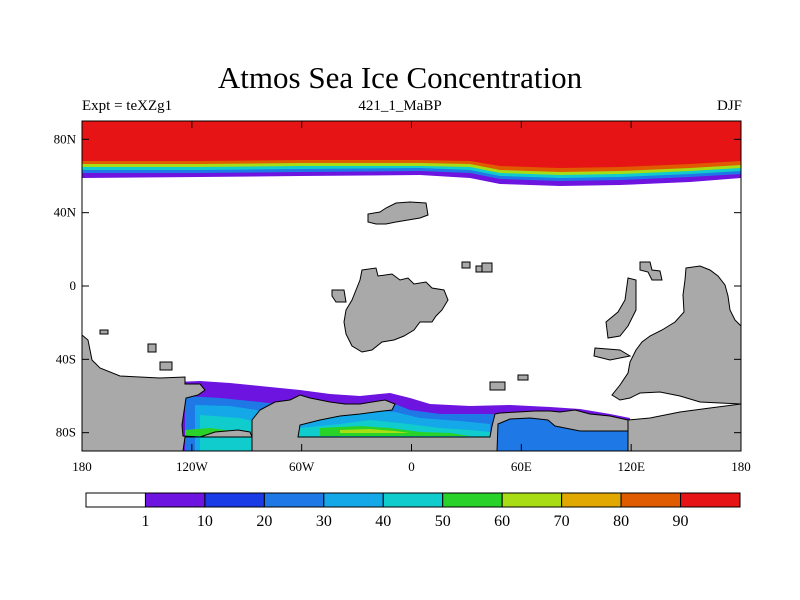  What do you see at coordinates (383, 521) in the screenshot?
I see `colorbar-level-label: 40` at bounding box center [383, 521].